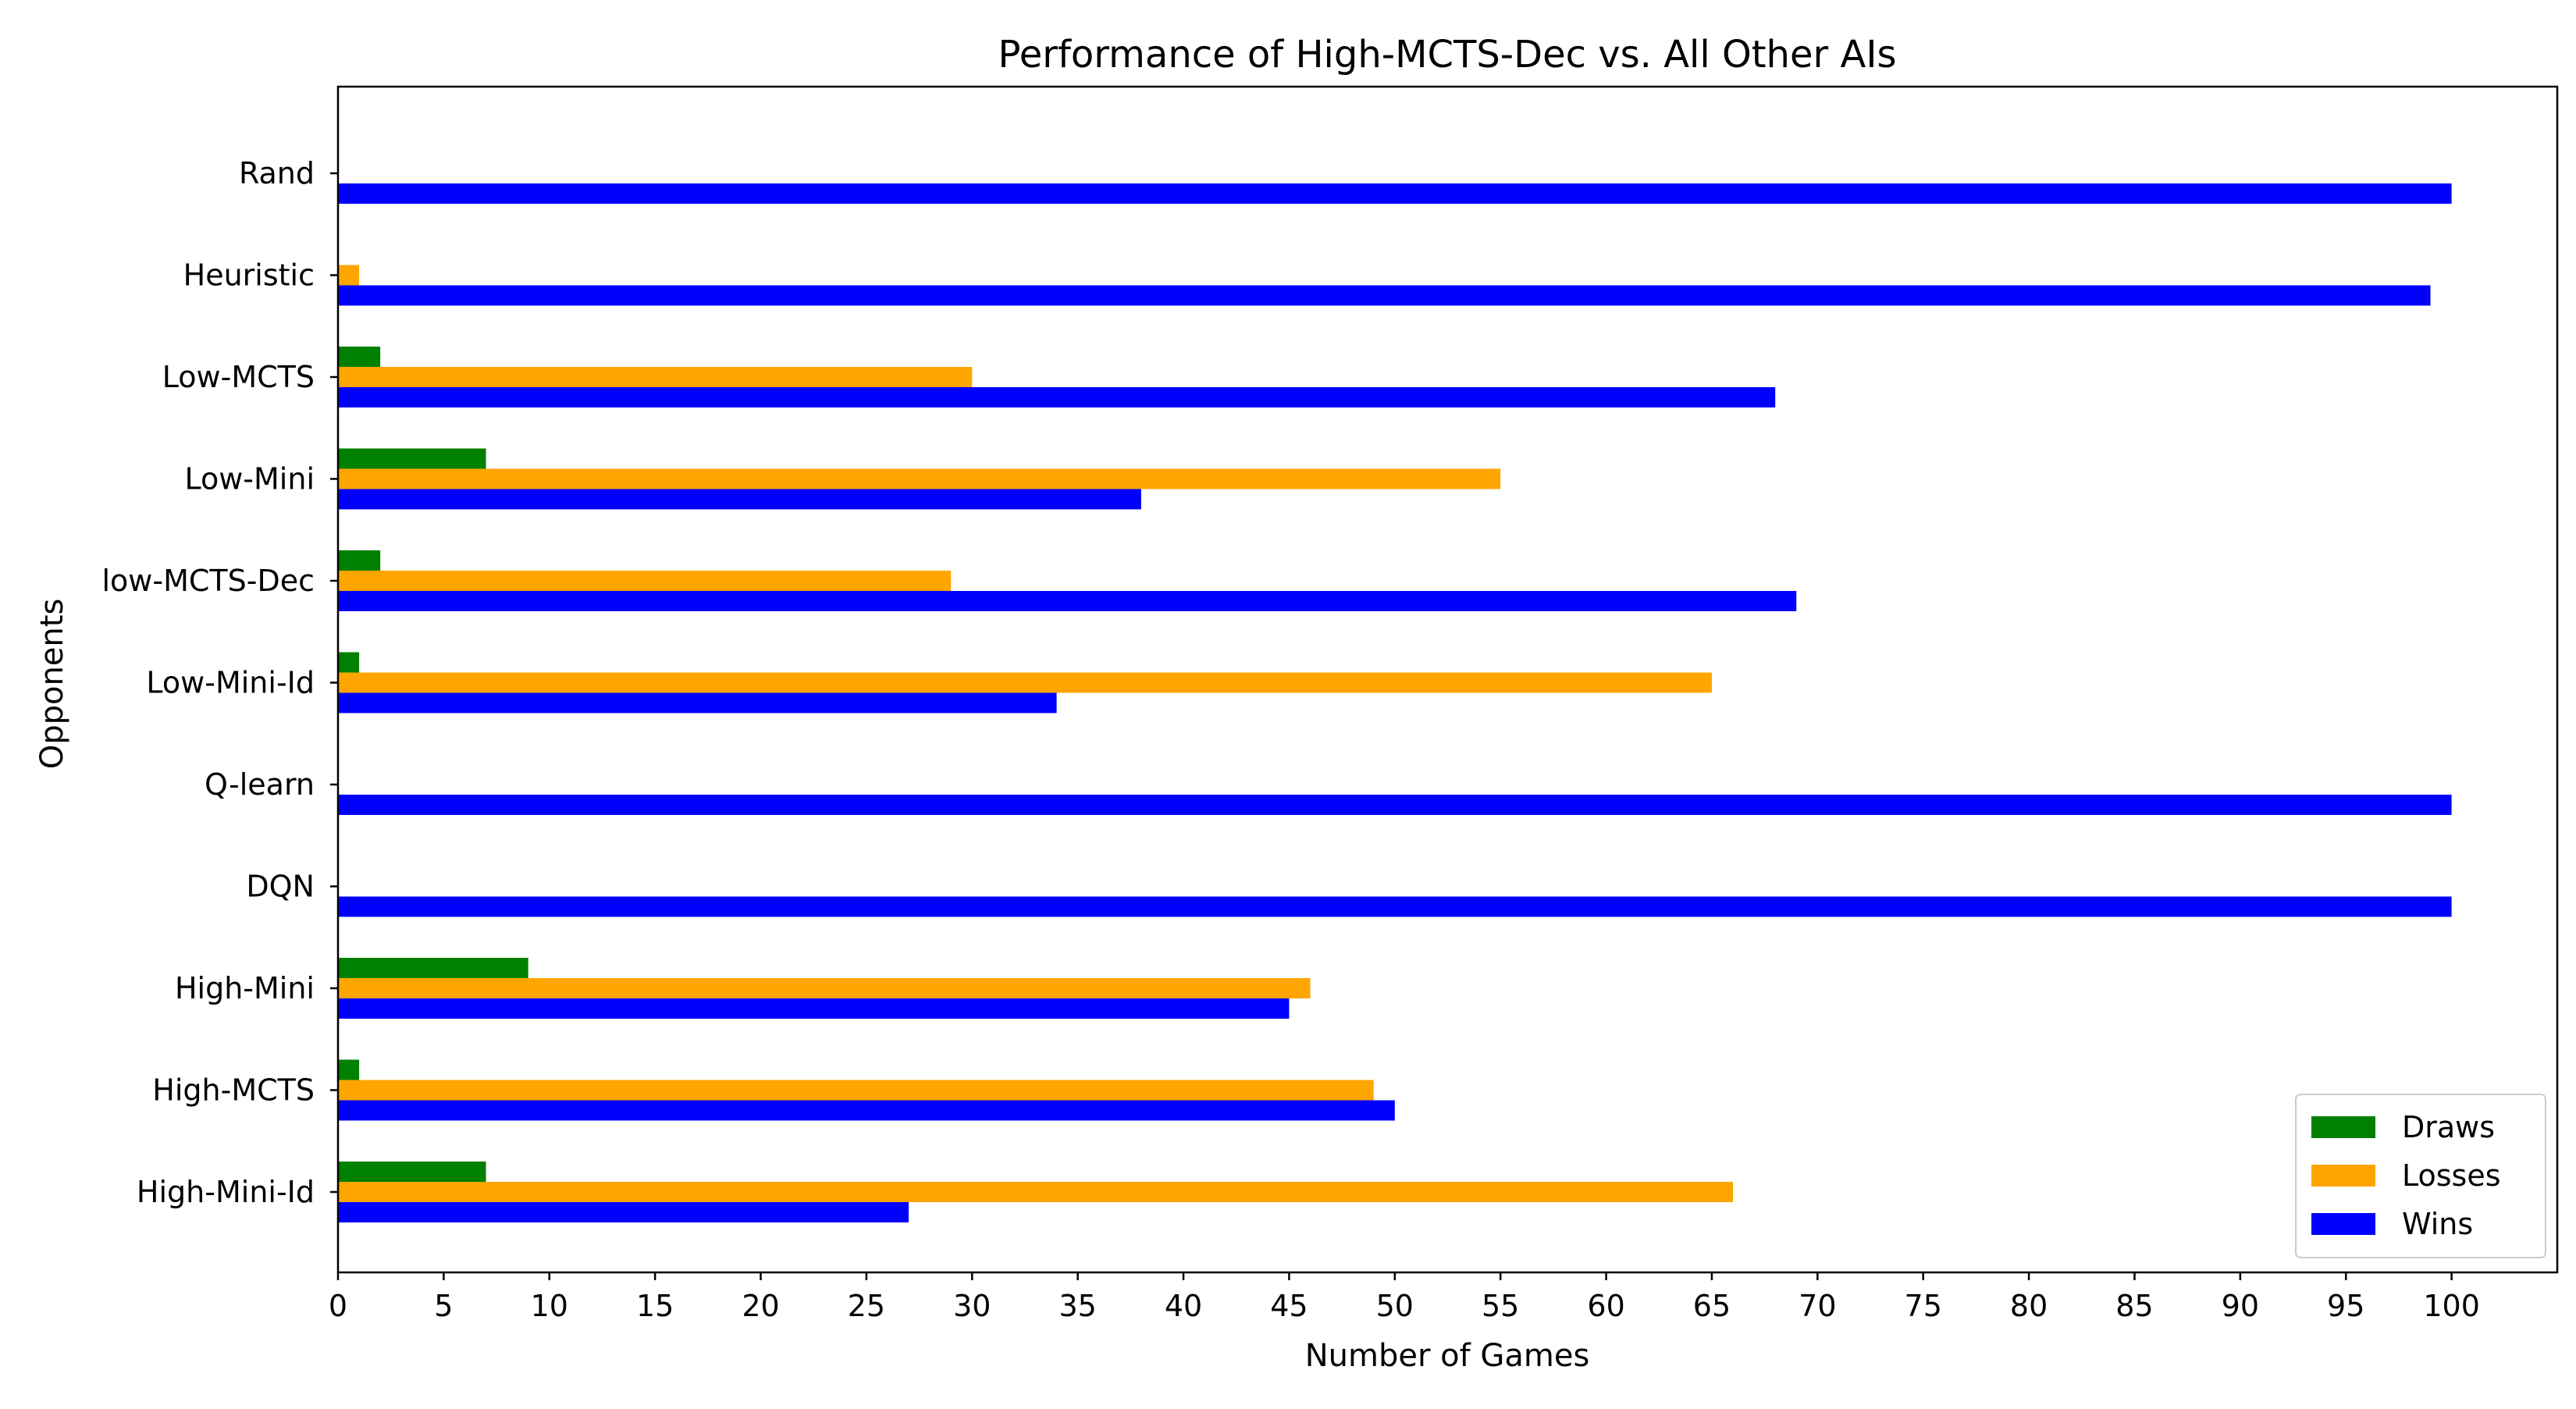  What do you see at coordinates (655, 1306) in the screenshot?
I see `x-tick-label: 15` at bounding box center [655, 1306].